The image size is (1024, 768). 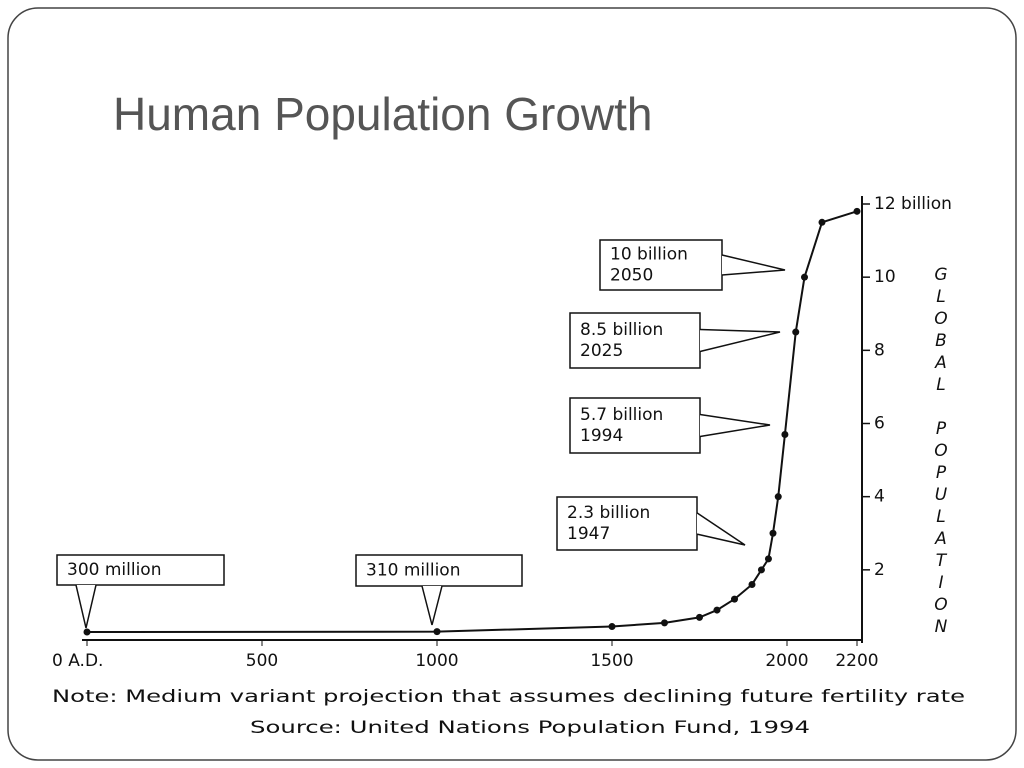 I want to click on y-tick-label: 2, so click(x=879, y=570).